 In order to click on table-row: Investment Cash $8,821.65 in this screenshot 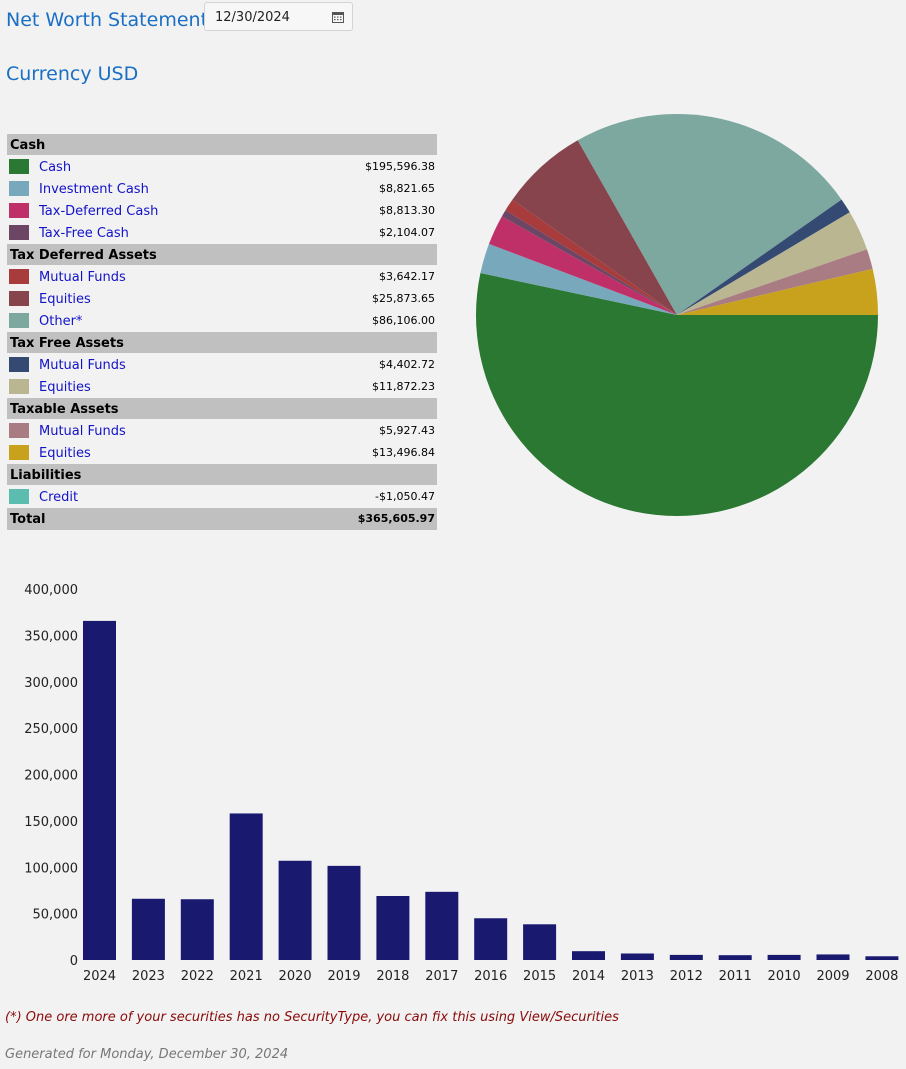, I will do `click(222, 189)`.